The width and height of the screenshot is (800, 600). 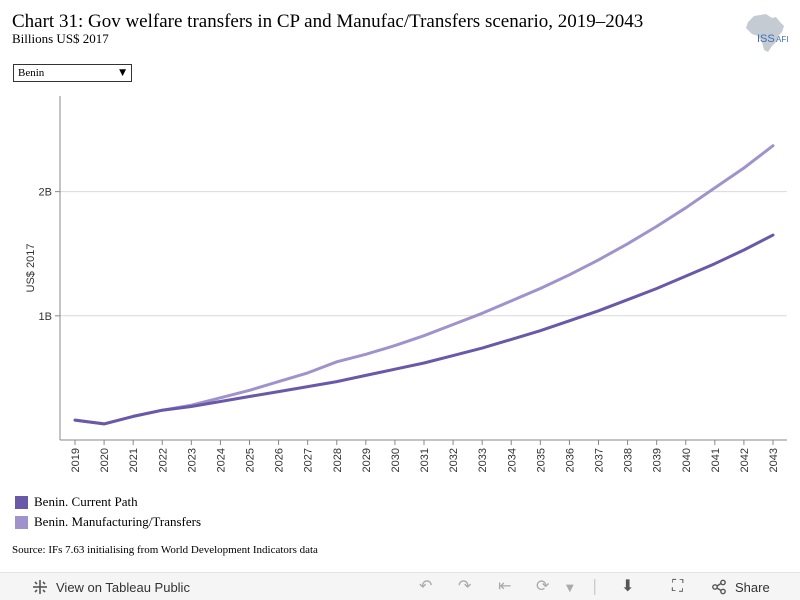 I want to click on x-tick-label: 2021, so click(x=134, y=460).